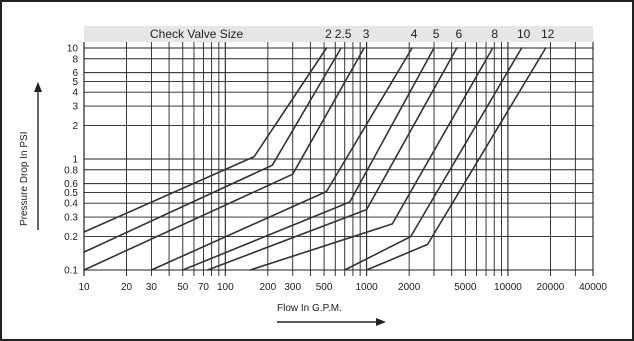  What do you see at coordinates (38, 87) in the screenshot?
I see `y-axis-arrow-head` at bounding box center [38, 87].